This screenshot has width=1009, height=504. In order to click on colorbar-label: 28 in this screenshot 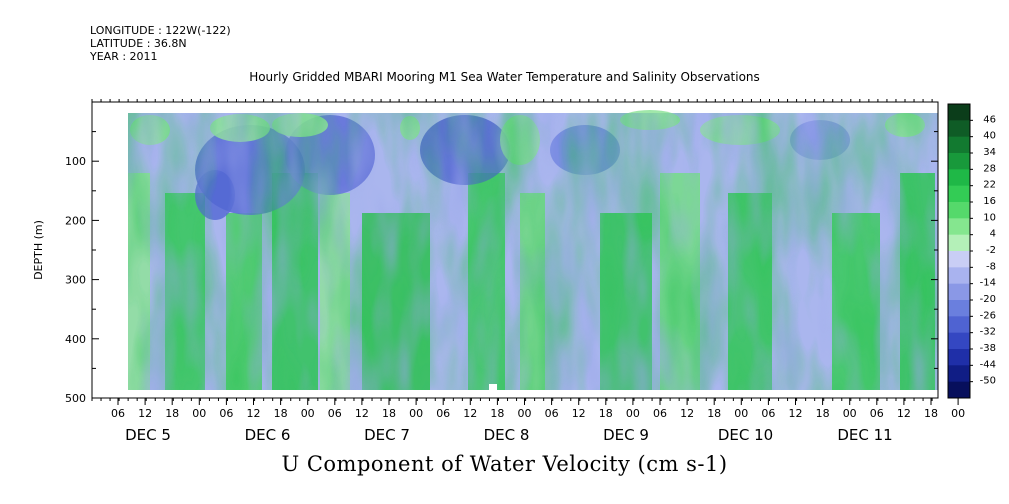, I will do `click(989, 168)`.